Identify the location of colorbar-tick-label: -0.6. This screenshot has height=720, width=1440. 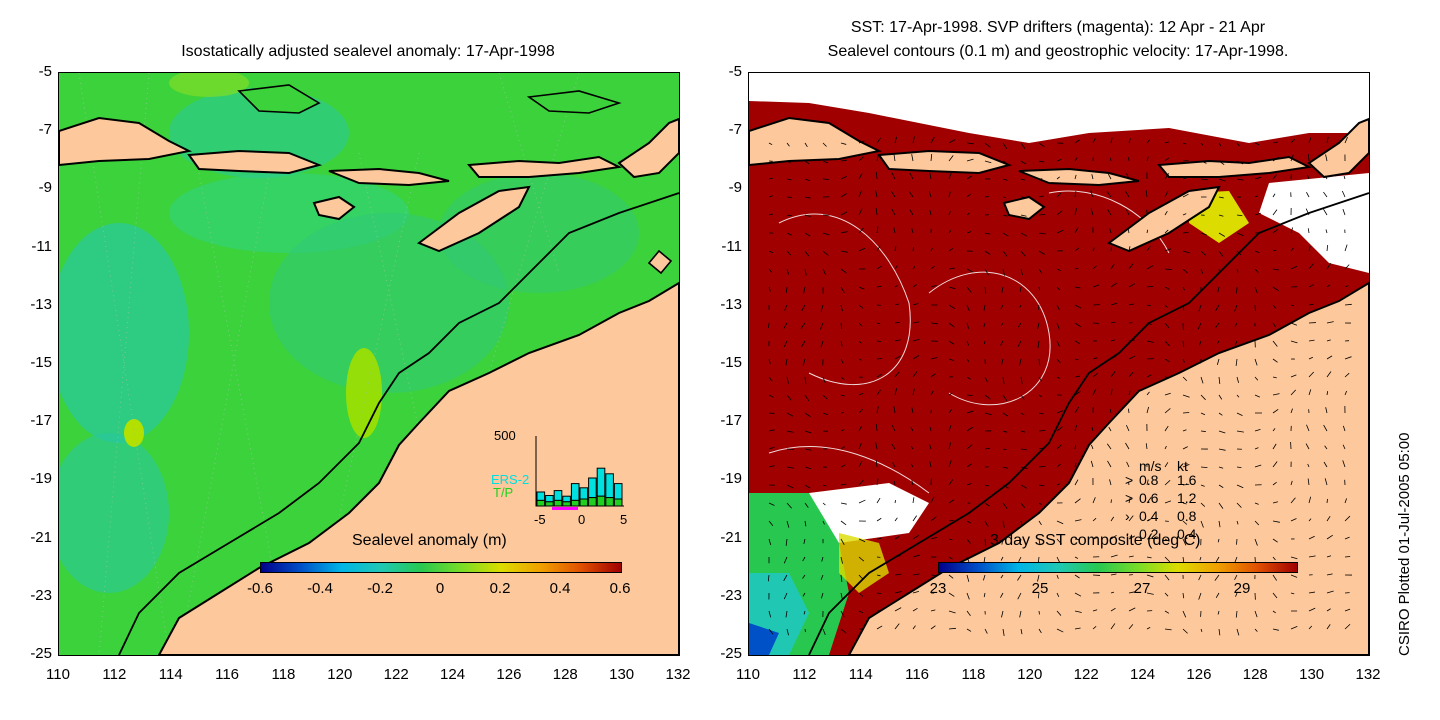
(260, 588).